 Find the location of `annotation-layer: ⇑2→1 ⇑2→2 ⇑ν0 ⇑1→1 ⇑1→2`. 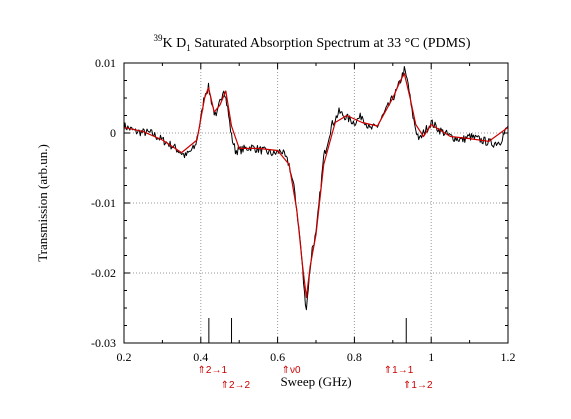

annotation-layer: ⇑2→1 ⇑2→2 ⇑ν0 ⇑1→1 ⇑1→2 is located at coordinates (315, 378).